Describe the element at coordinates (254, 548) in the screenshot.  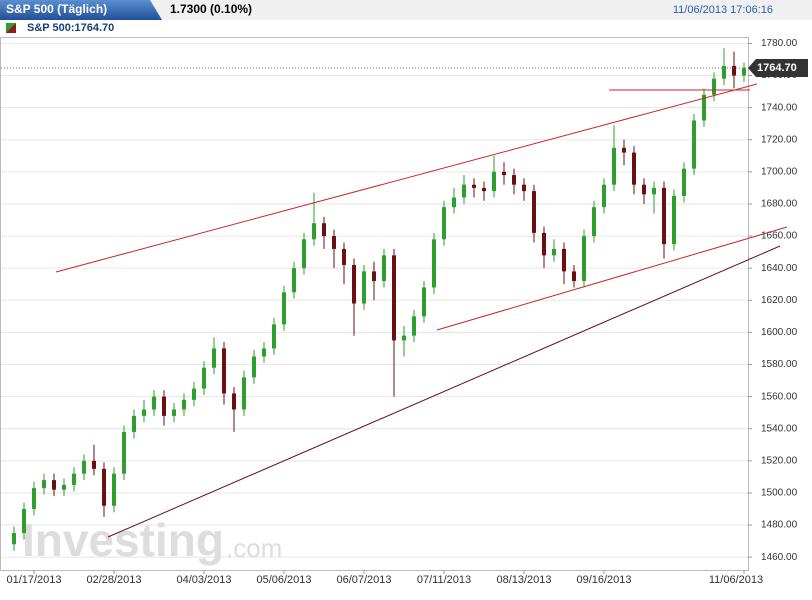
I see `watermark-suffix: .com` at that location.